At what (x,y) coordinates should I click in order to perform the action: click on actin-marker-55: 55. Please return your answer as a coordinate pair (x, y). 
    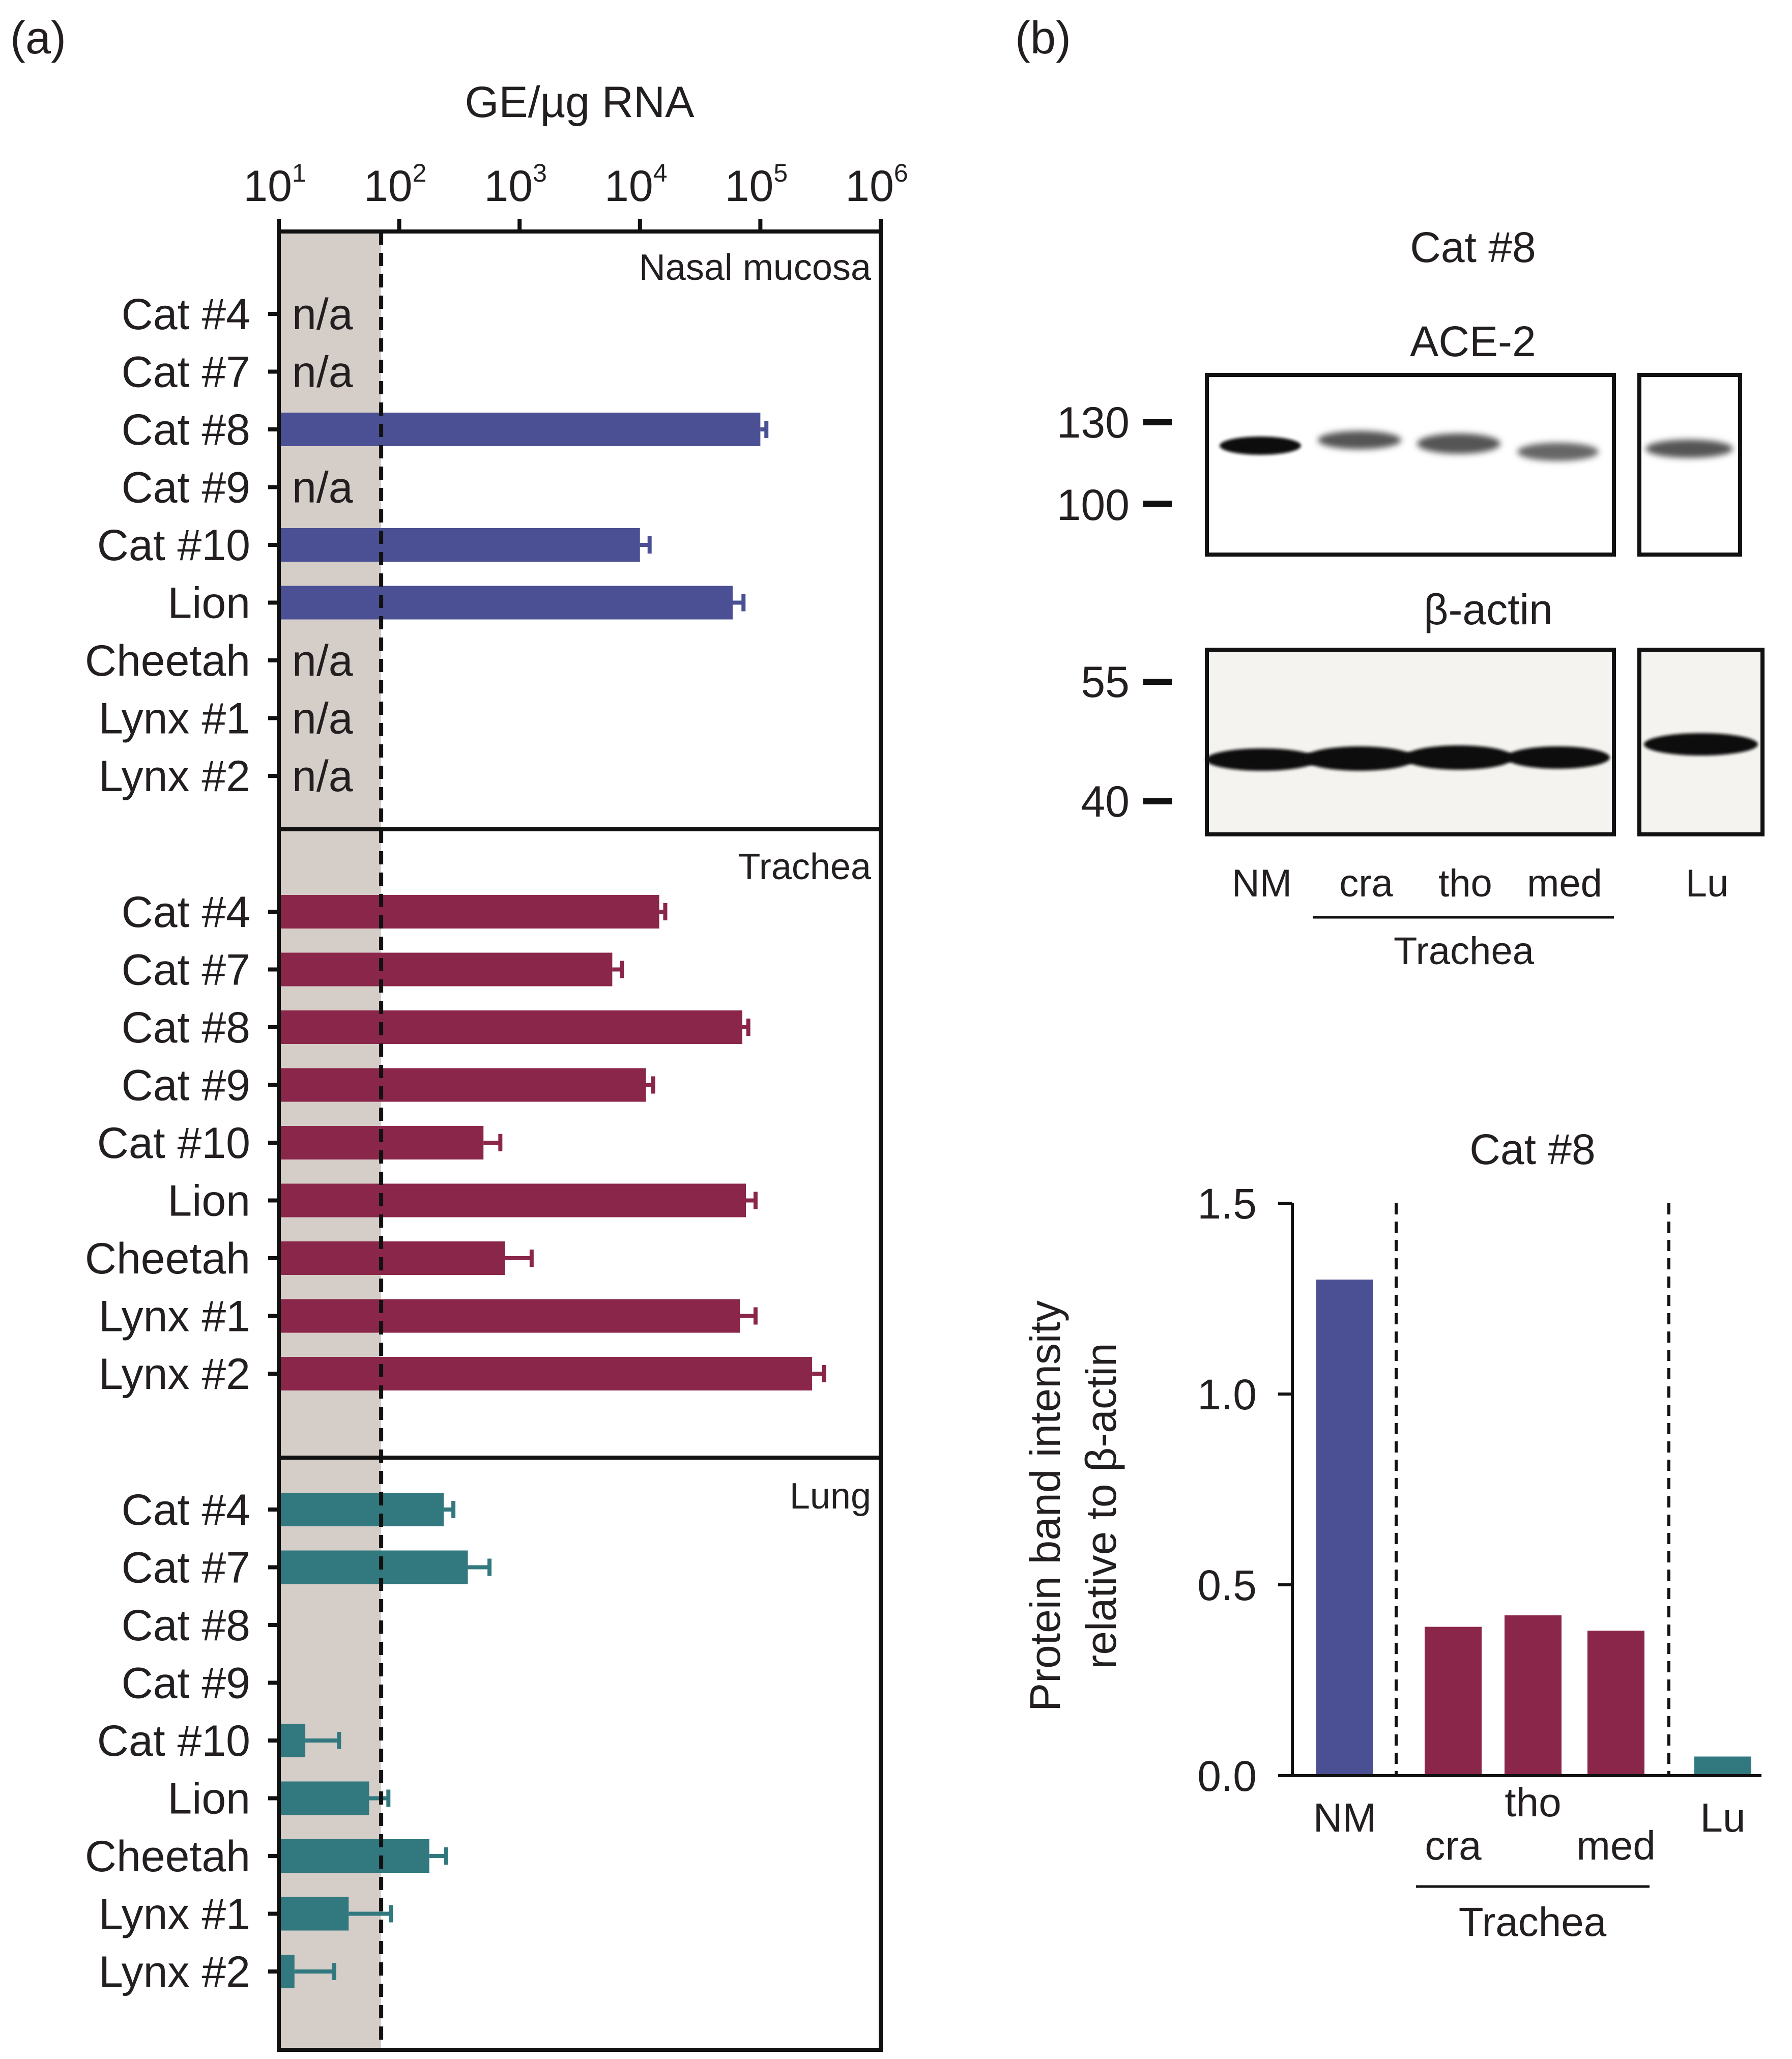
    Looking at the image, I should click on (1105, 682).